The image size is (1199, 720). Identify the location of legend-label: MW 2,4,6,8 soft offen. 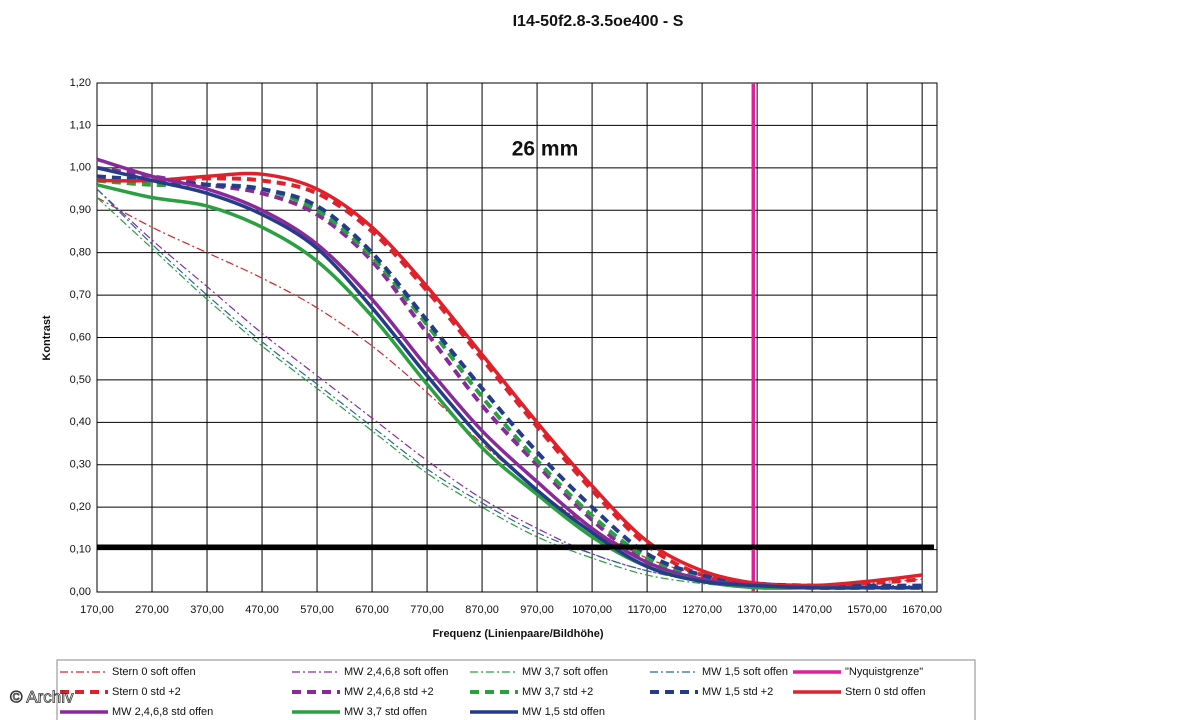
(396, 672).